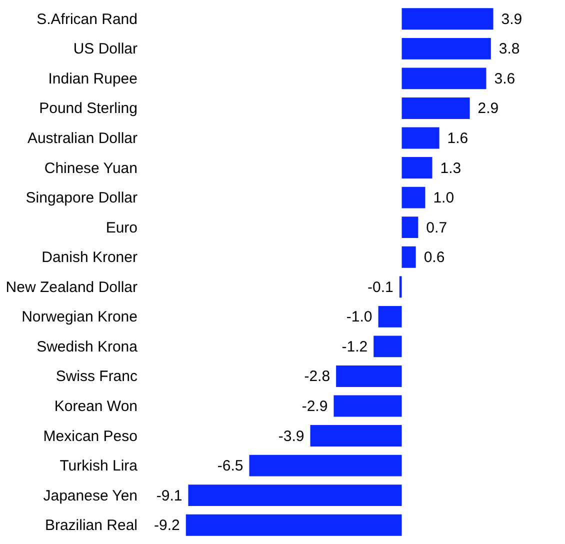 This screenshot has height=544, width=565. Describe the element at coordinates (291, 436) in the screenshot. I see `data-label: -3.9` at that location.